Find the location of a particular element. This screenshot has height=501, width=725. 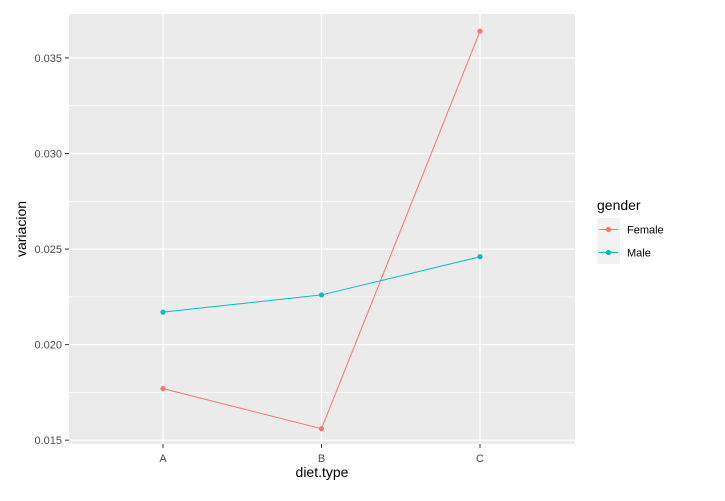

x-tick-label: B is located at coordinates (321, 459).